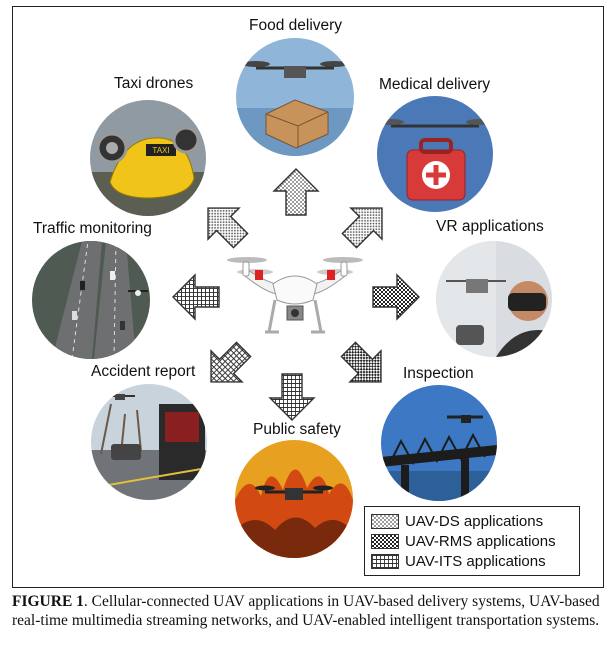  I want to click on legend-label-rms: UAV-RMS applications, so click(480, 541).